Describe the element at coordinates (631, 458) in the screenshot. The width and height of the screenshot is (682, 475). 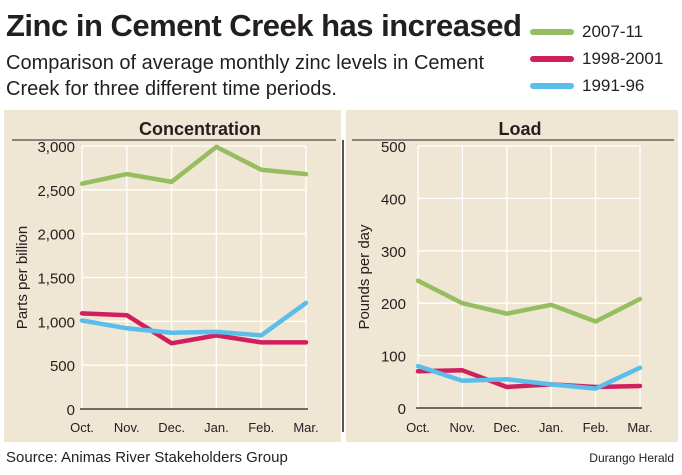
I see `credit-note: Durango Herald` at that location.